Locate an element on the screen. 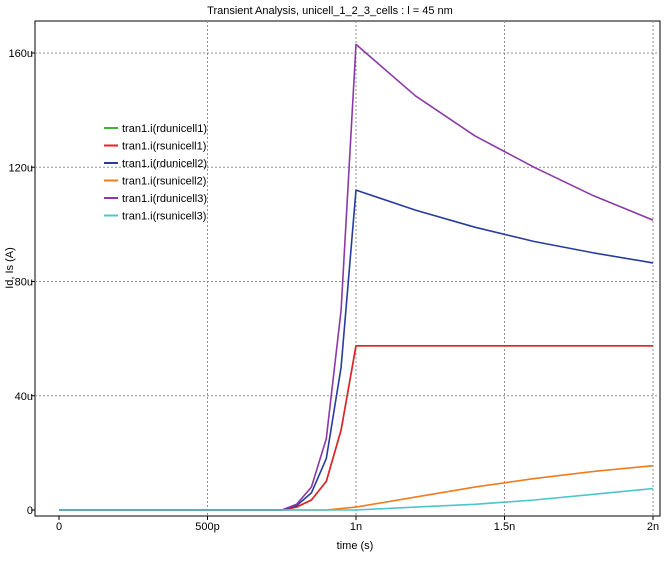  legend-label-2: tran1.i(rdunicell2) is located at coordinates (164, 164).